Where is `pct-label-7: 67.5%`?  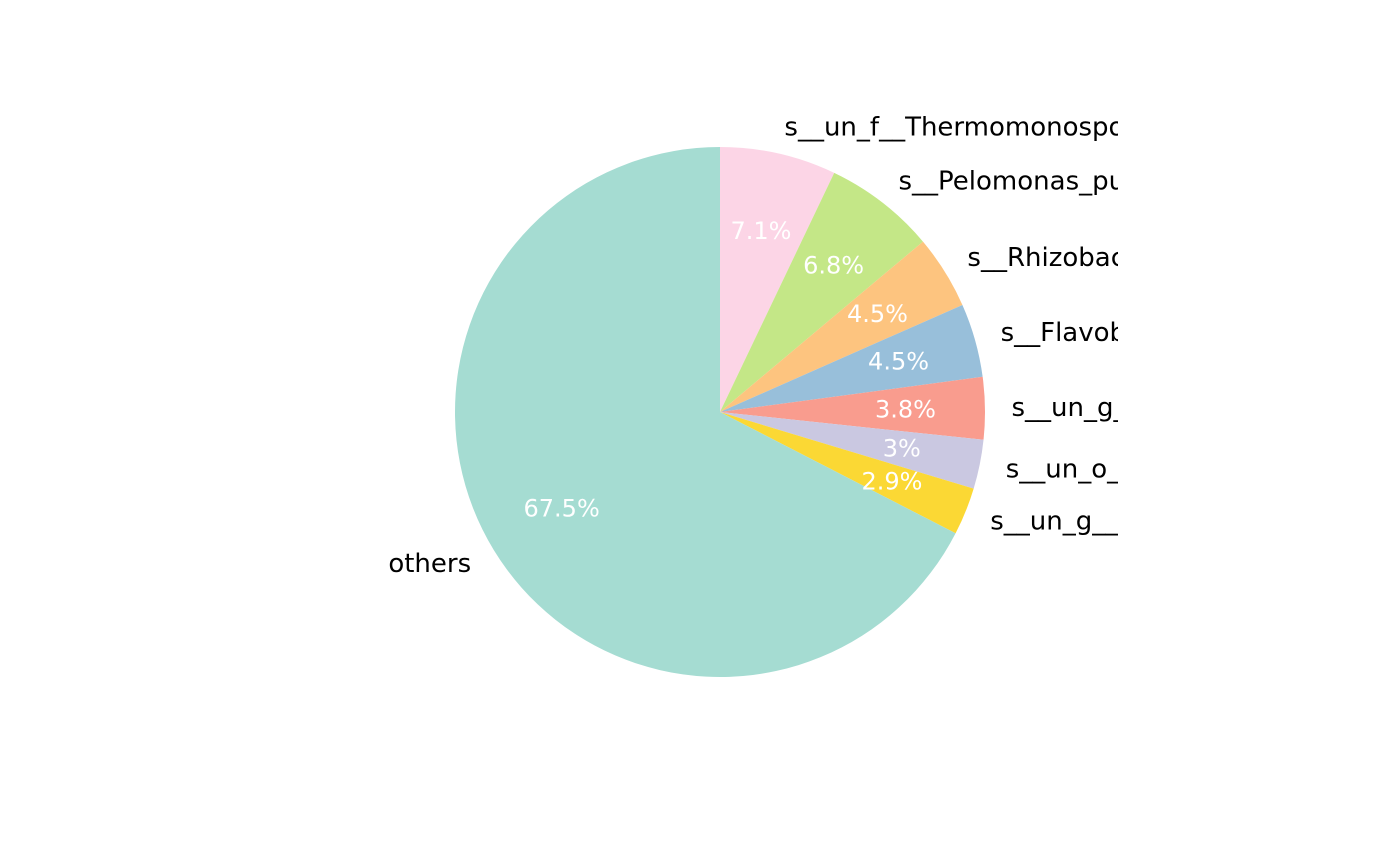 pct-label-7: 67.5% is located at coordinates (562, 509).